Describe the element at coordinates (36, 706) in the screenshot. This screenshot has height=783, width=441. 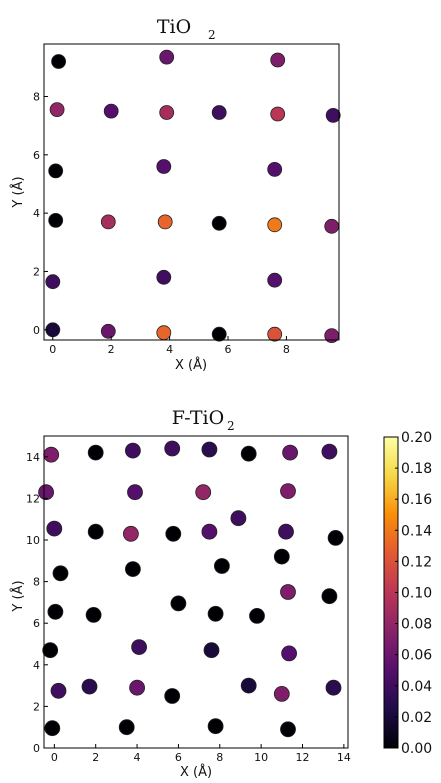
I see `y-tick-label: 2` at that location.